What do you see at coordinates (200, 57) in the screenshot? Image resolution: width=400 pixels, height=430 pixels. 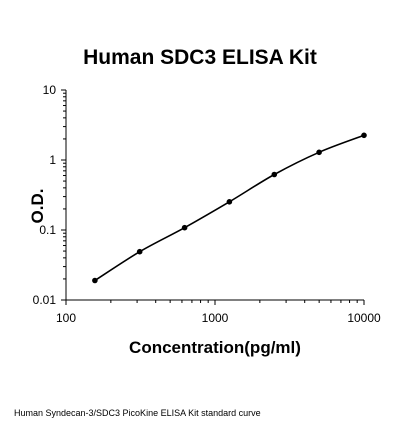 I see `chart-title: Human SDC3 ELISA Kit` at bounding box center [200, 57].